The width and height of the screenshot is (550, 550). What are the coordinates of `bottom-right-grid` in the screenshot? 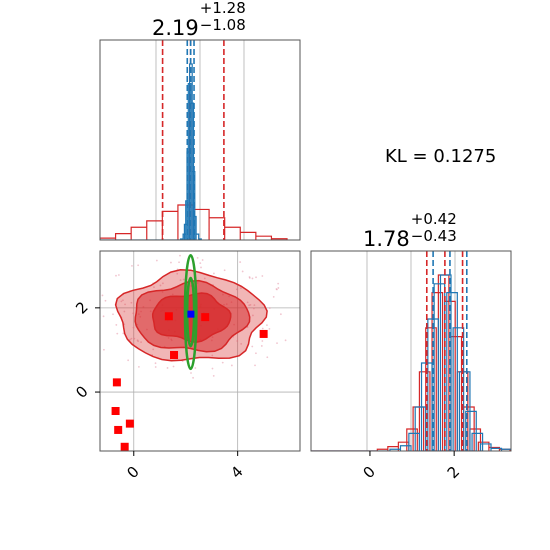 It's located at (411, 351).